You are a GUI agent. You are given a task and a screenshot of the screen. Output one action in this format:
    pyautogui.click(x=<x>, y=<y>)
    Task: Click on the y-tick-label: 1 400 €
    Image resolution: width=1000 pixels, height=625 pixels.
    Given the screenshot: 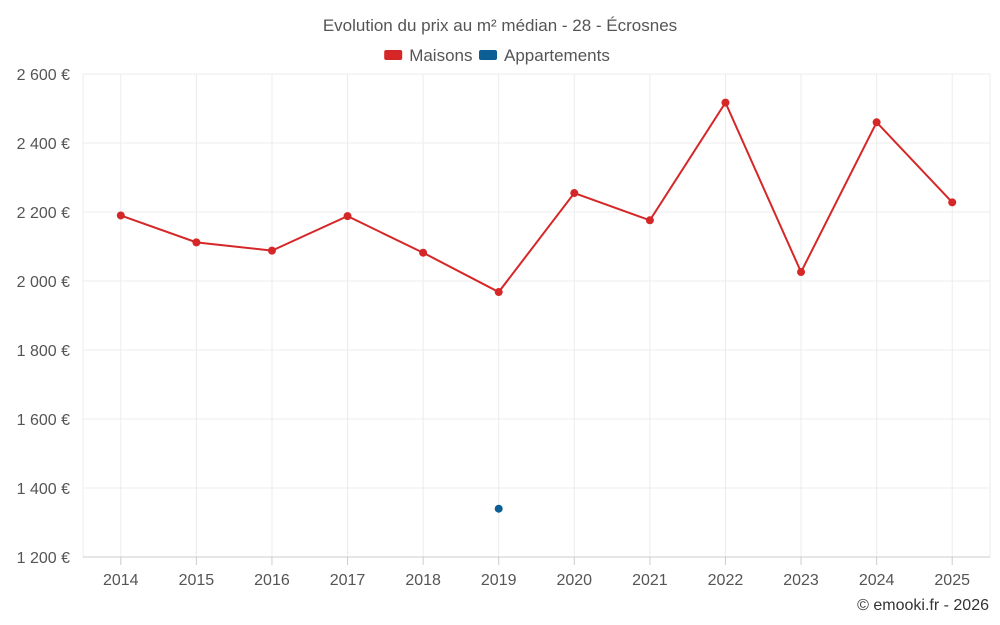 What is the action you would take?
    pyautogui.click(x=43, y=489)
    